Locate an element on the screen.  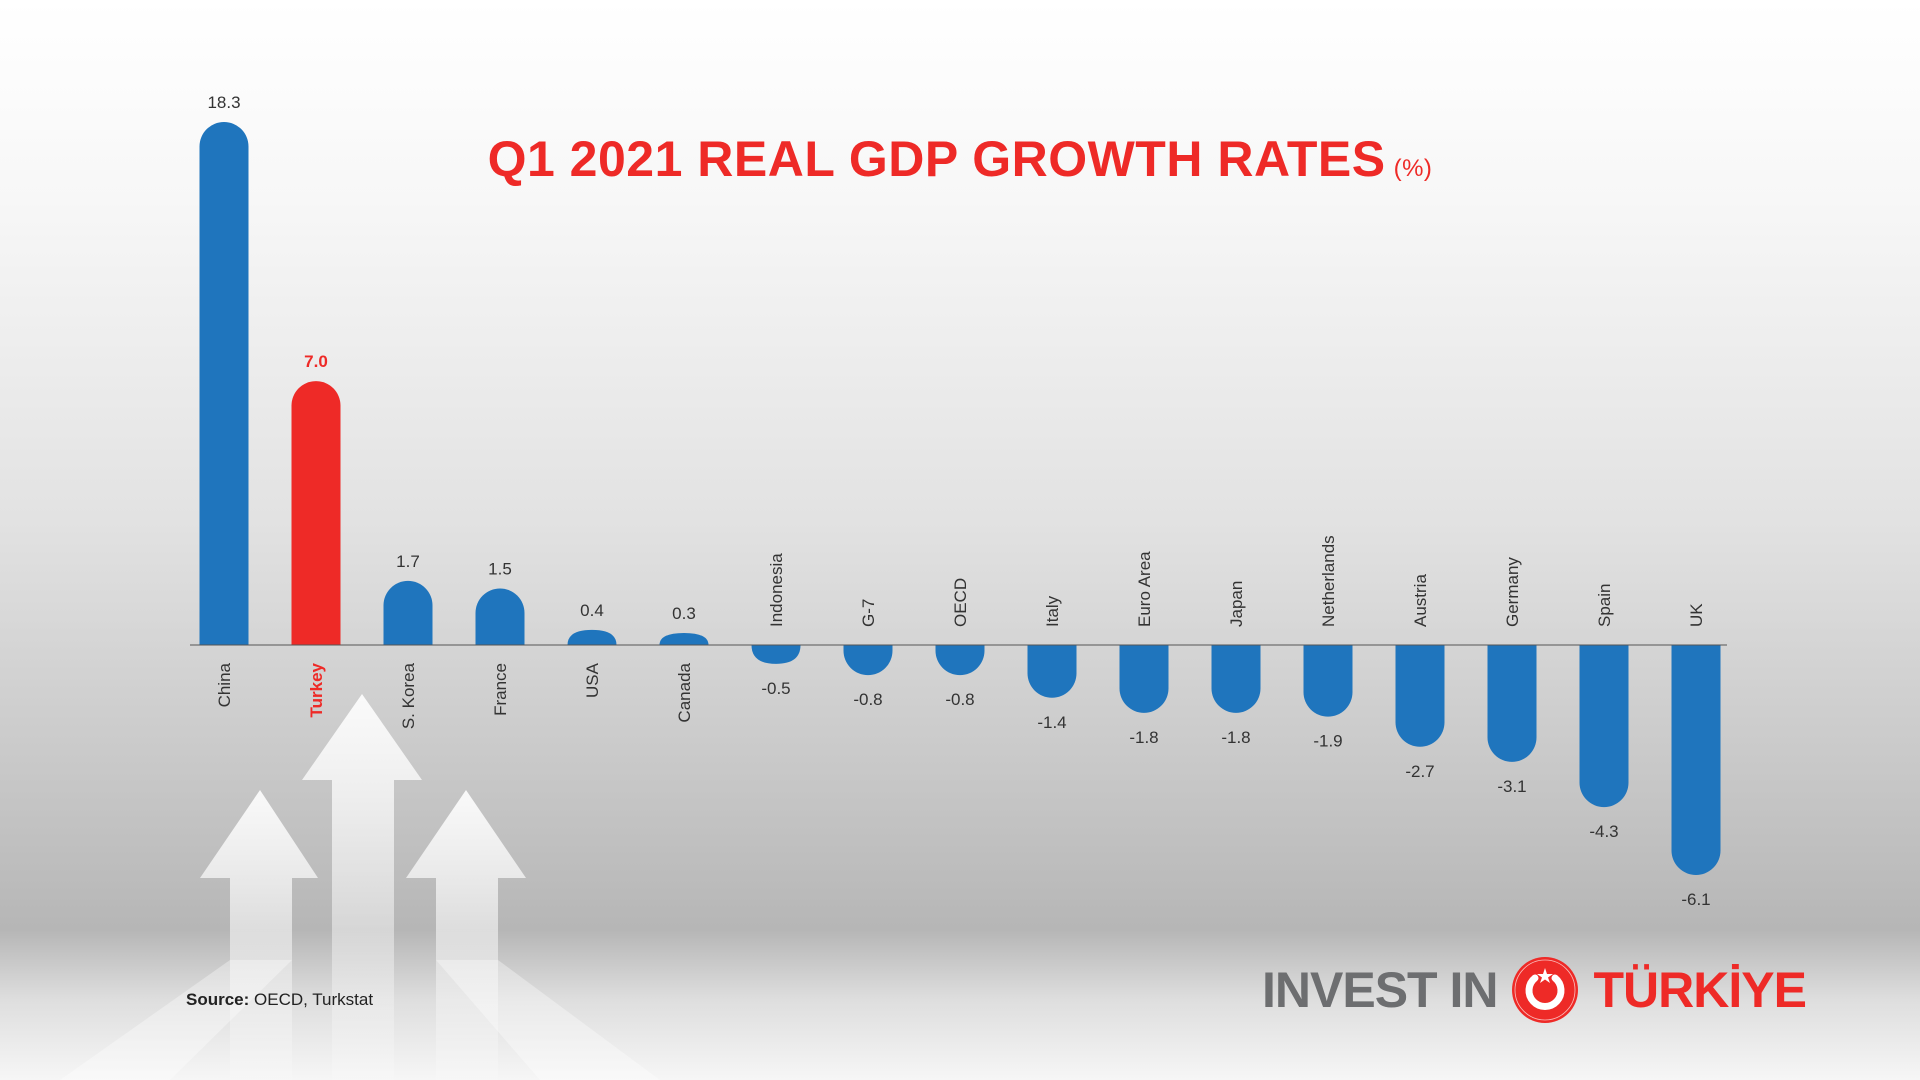
value-label: -3.1 is located at coordinates (1511, 786).